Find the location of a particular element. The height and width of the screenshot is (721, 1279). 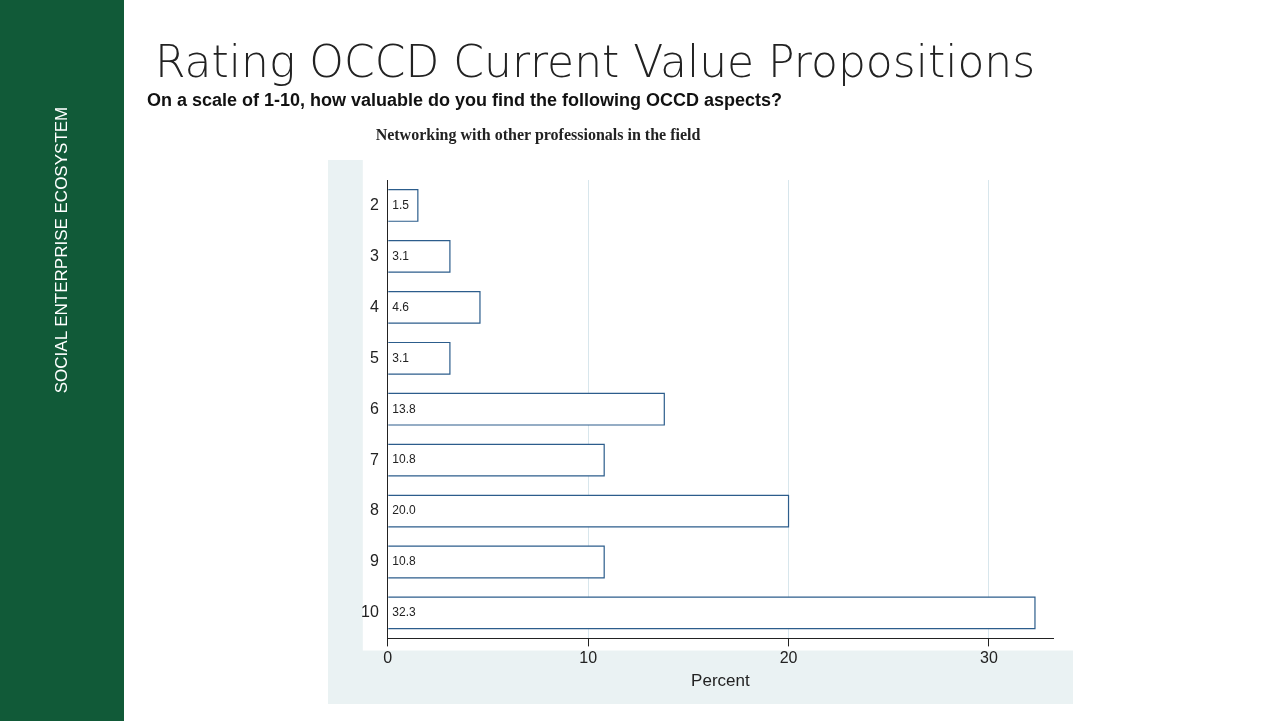

y-tick-label: 9 is located at coordinates (374, 561).